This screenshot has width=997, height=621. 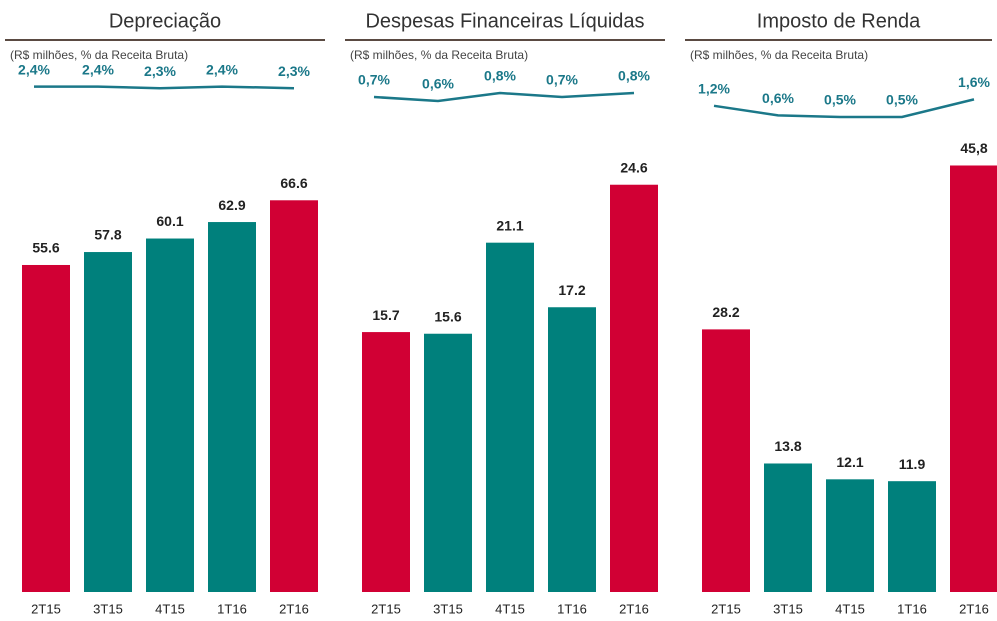 I want to click on bar-label: 12.1, so click(x=849, y=462).